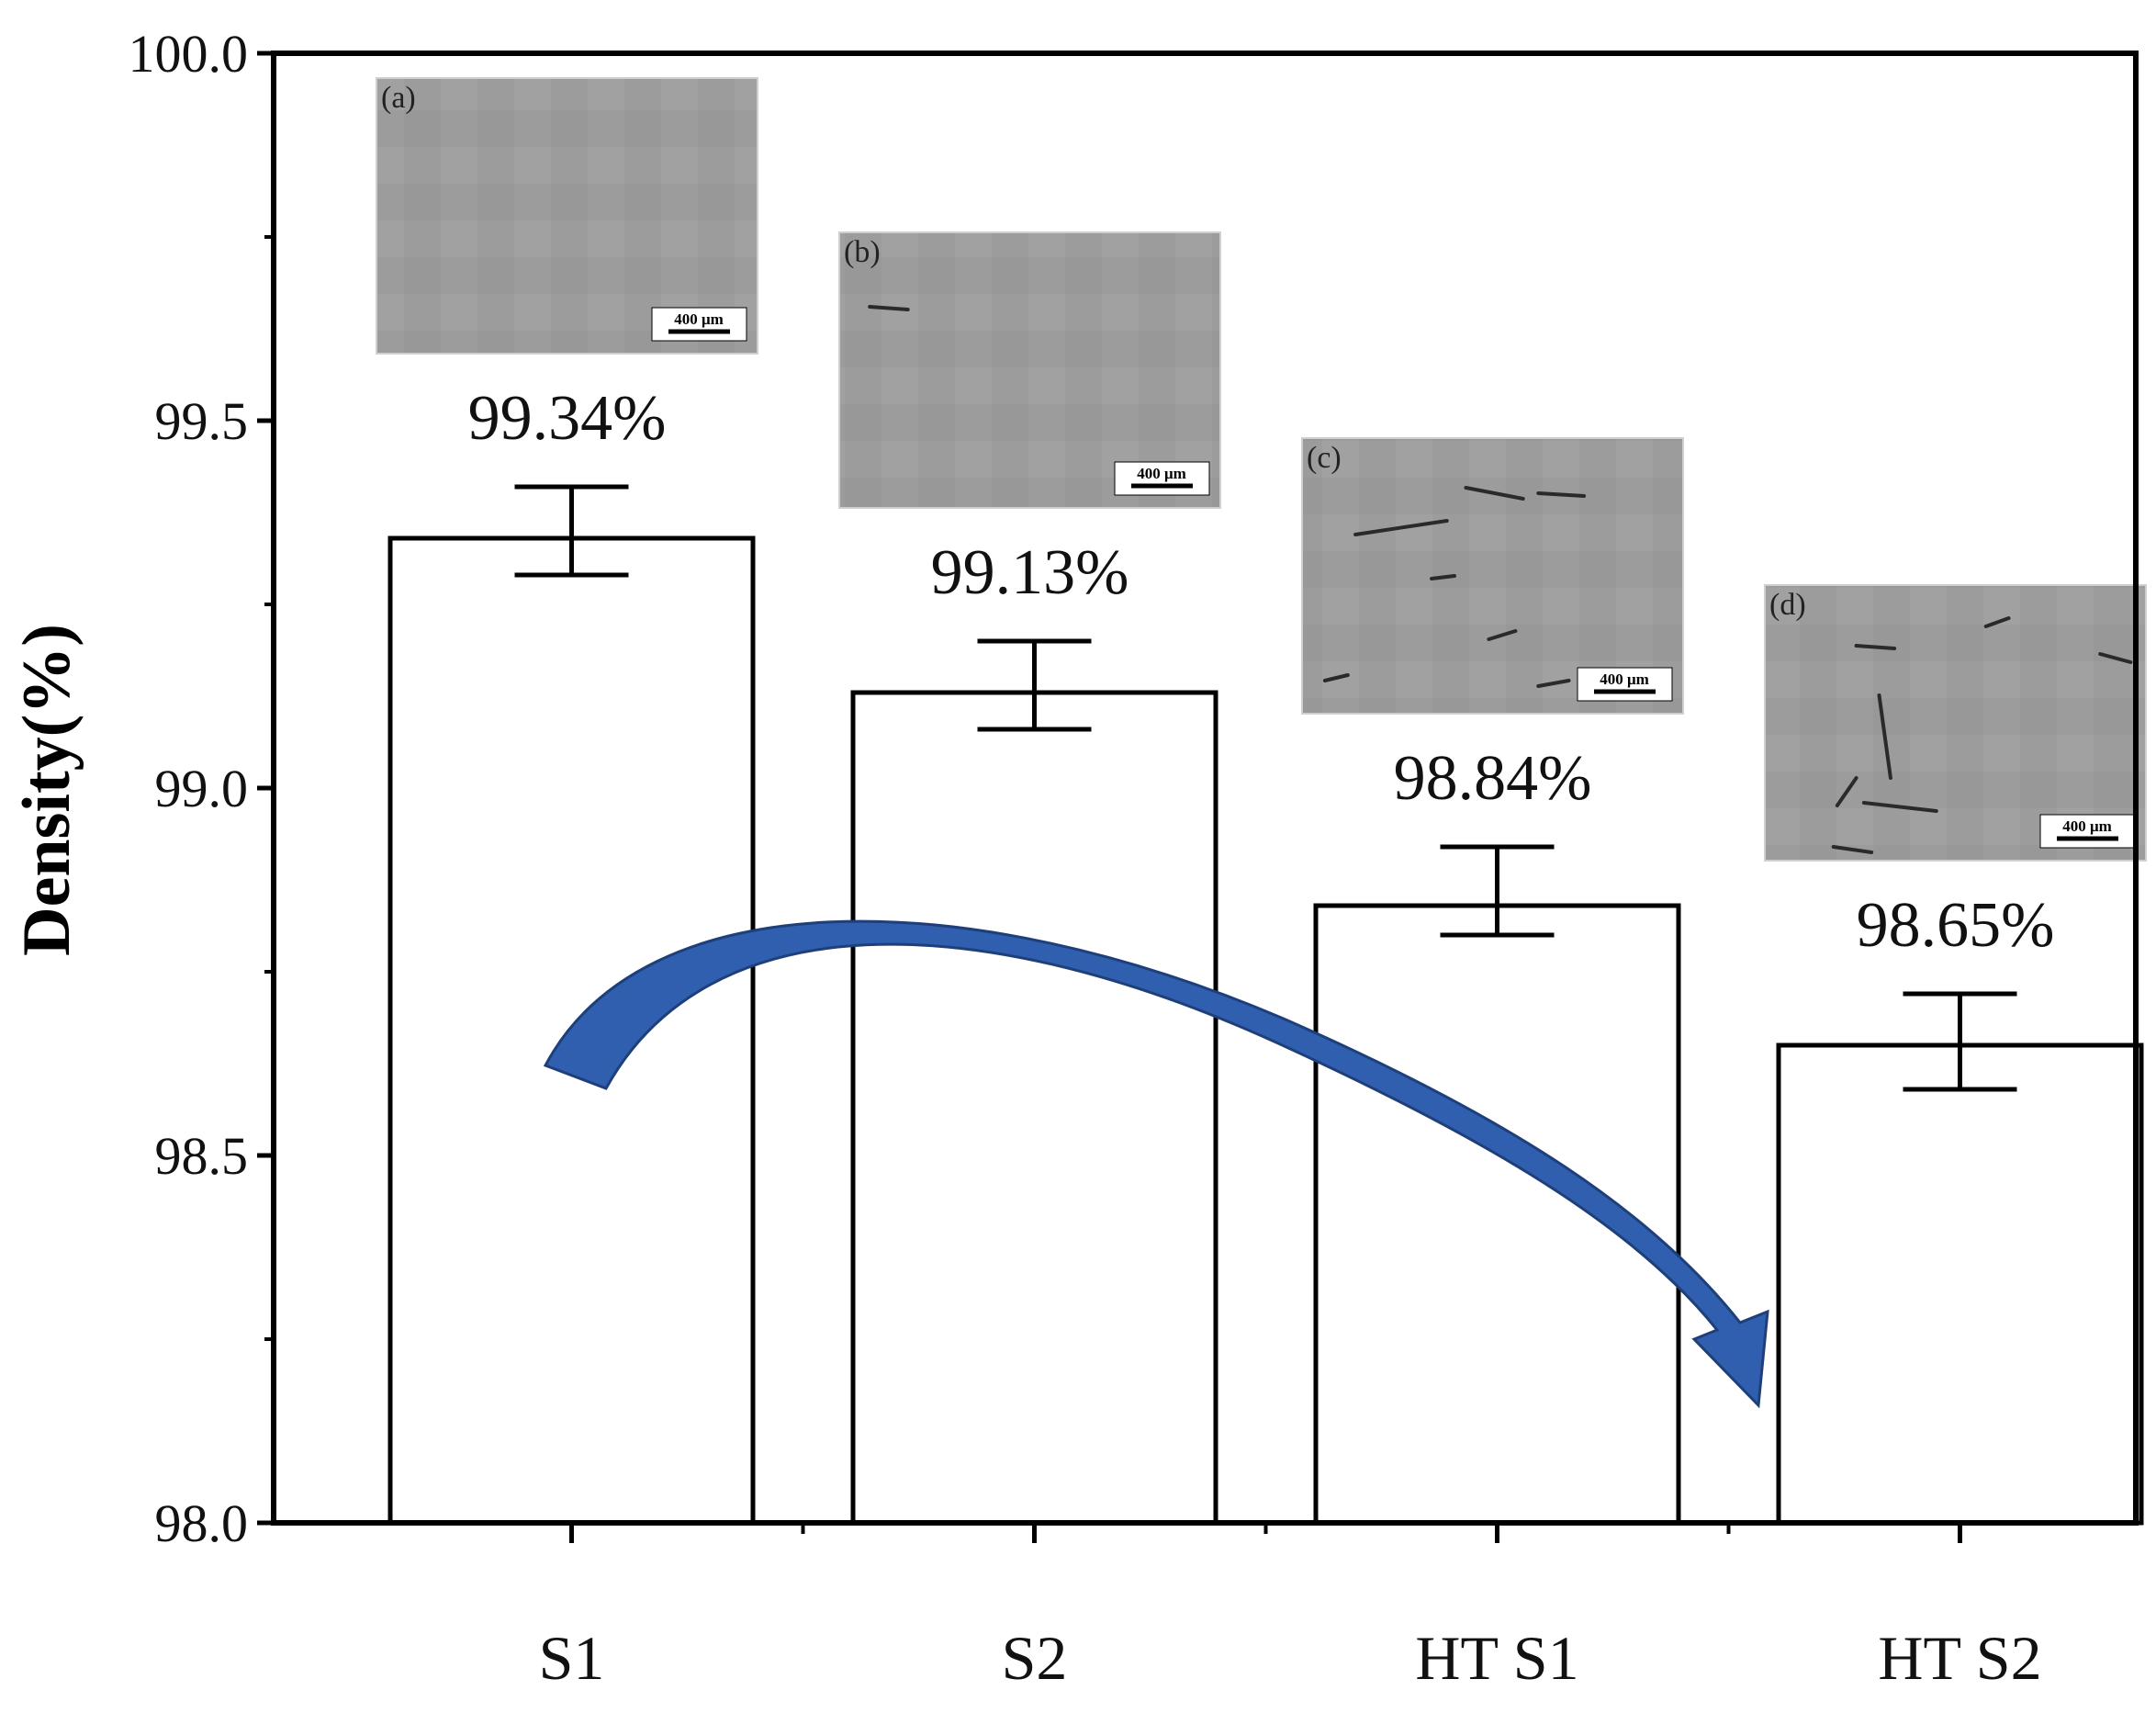  What do you see at coordinates (568, 418) in the screenshot?
I see `value-label: 99.34%` at bounding box center [568, 418].